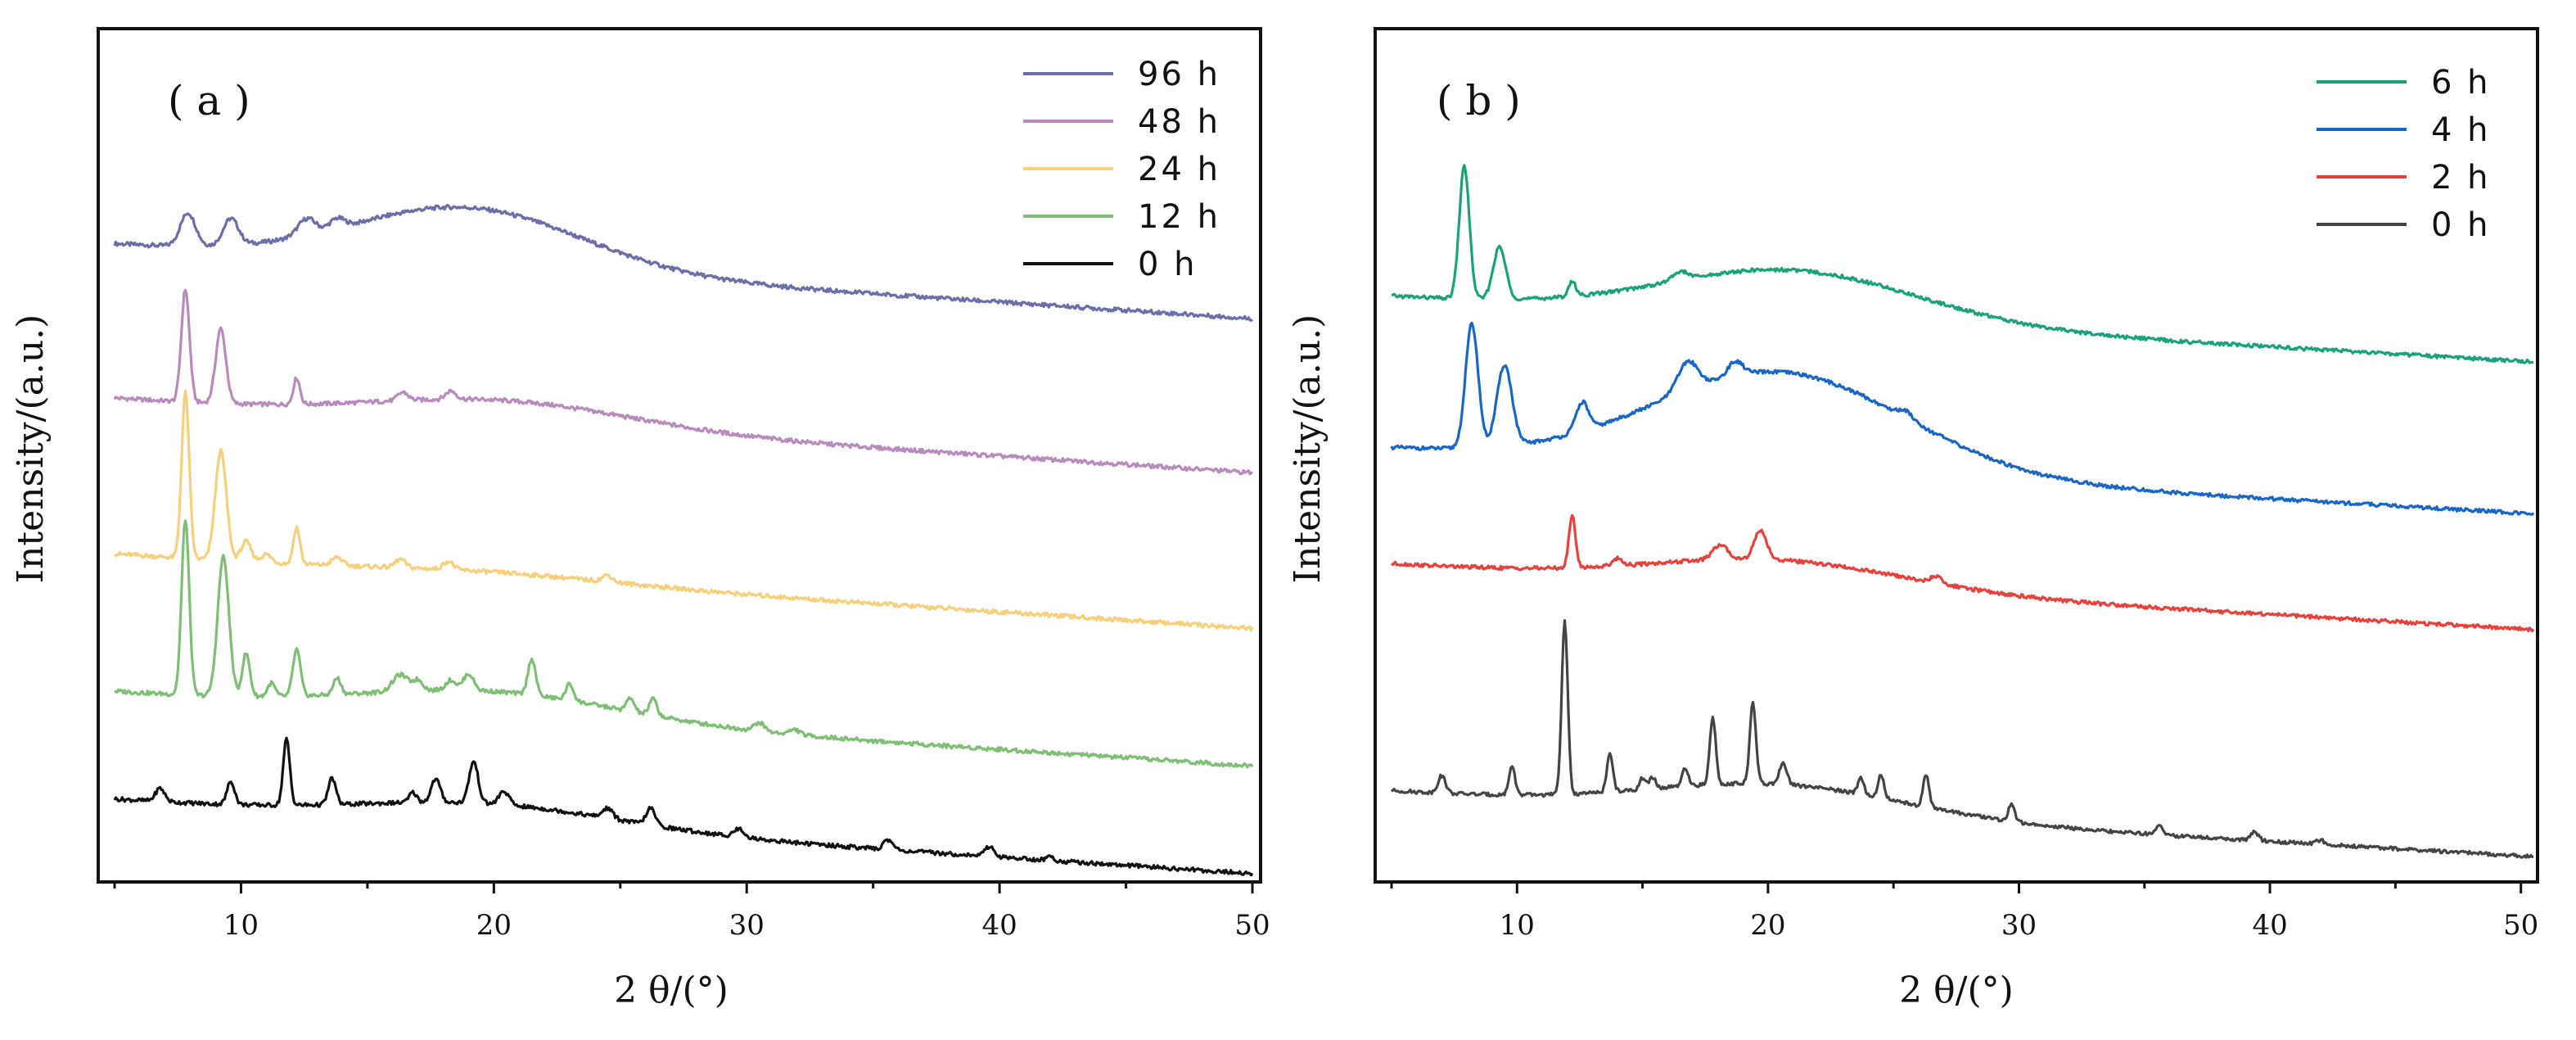 The height and width of the screenshot is (1040, 2576). Describe the element at coordinates (1962, 264) in the screenshot. I see `series-line-6h` at that location.